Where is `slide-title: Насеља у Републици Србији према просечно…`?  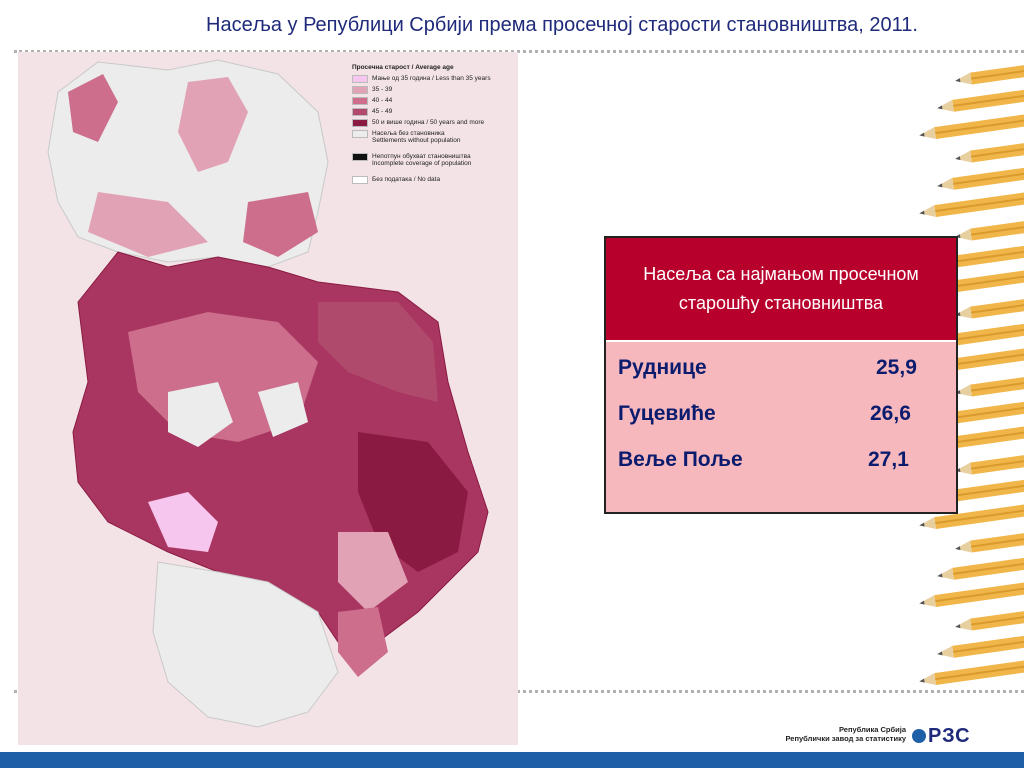 slide-title: Насеља у Републици Србији према просечно… is located at coordinates (562, 25).